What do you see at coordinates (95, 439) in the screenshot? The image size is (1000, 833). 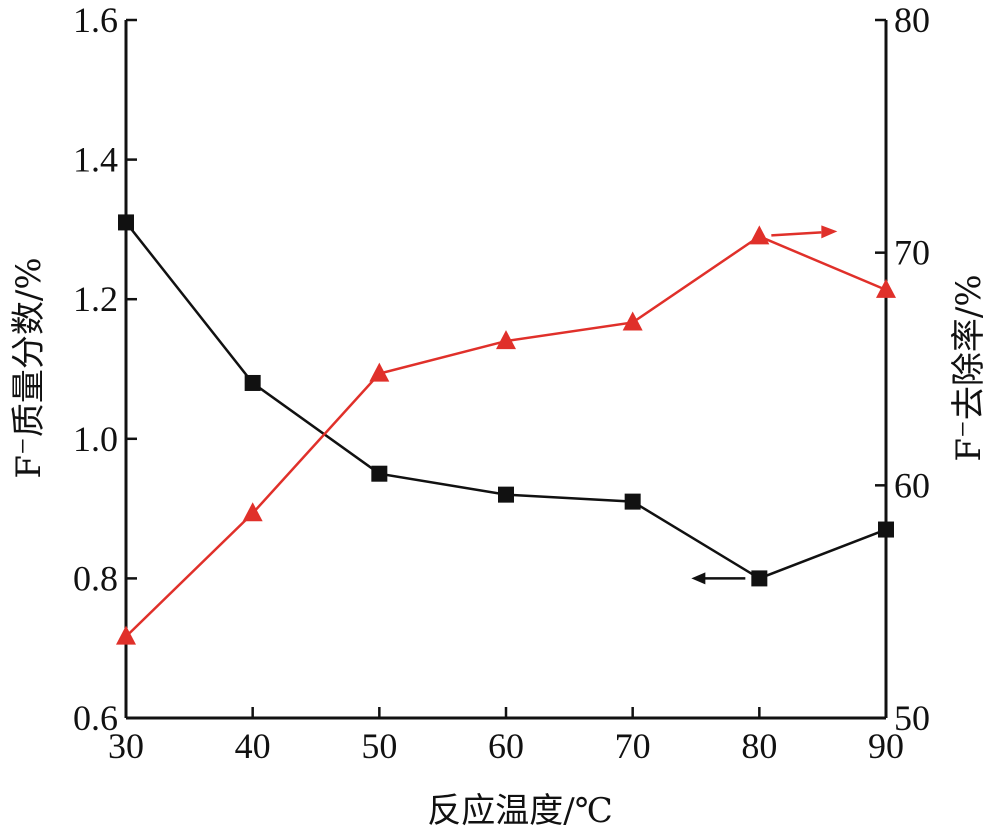 I see `left-tick-label: 1.0` at bounding box center [95, 439].